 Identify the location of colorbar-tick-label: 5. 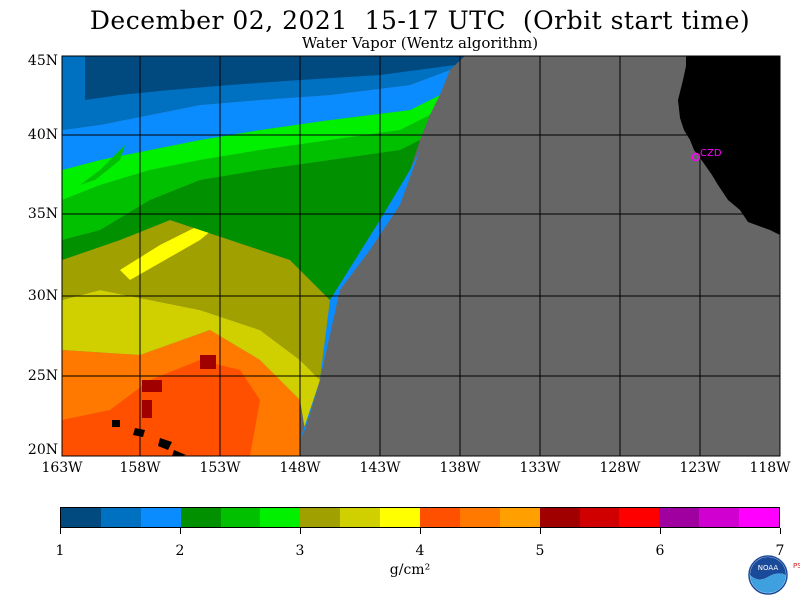
(540, 551).